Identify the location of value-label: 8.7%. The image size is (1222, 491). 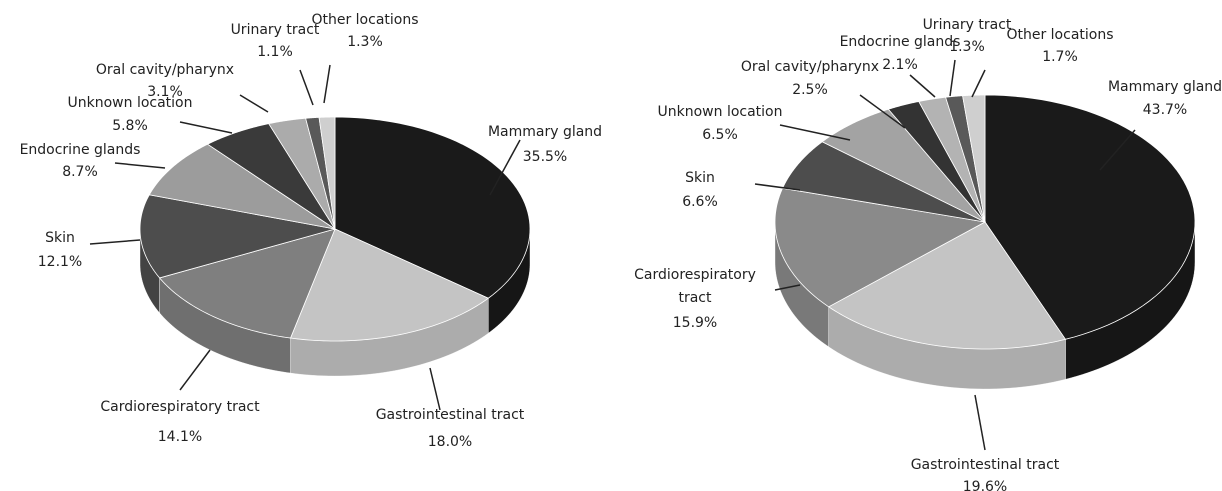
(80, 172).